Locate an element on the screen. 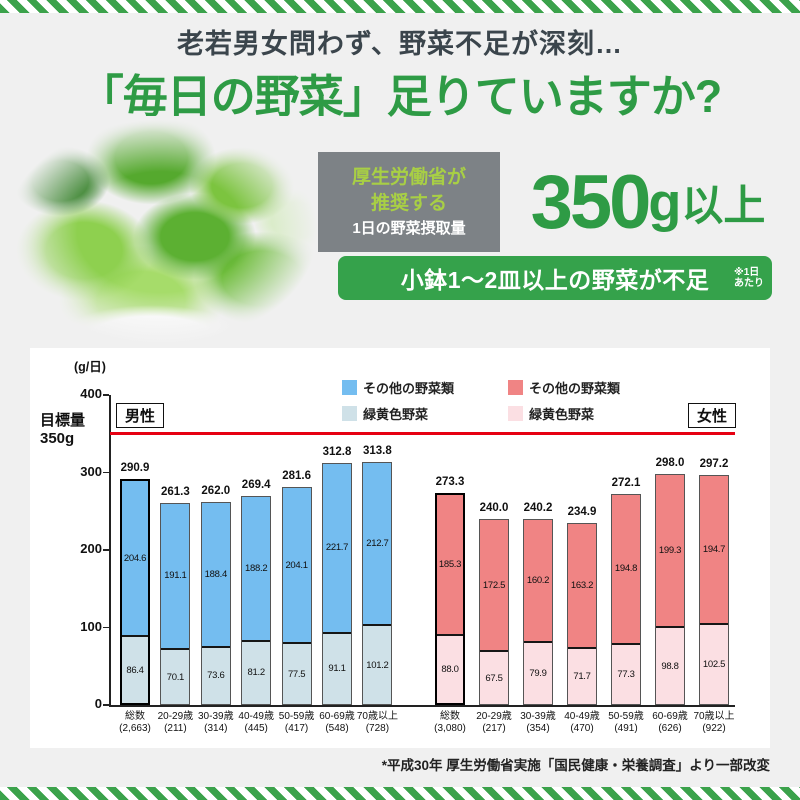  segment-green-yellow-vegetables: 98.8 is located at coordinates (670, 666).